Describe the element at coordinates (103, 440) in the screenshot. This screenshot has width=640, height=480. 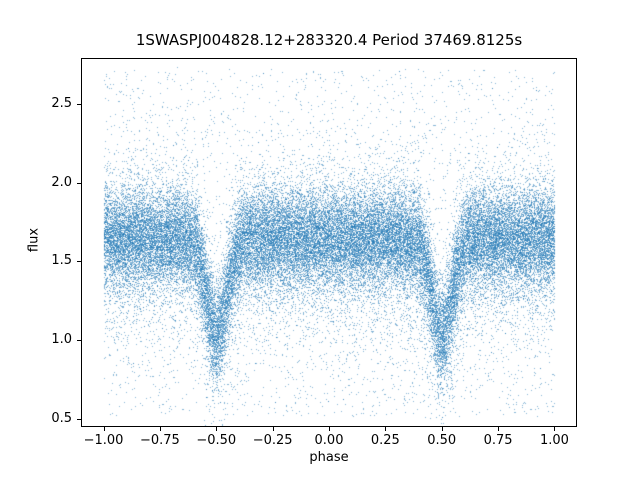
I see `x-tick-label: −1.00` at that location.